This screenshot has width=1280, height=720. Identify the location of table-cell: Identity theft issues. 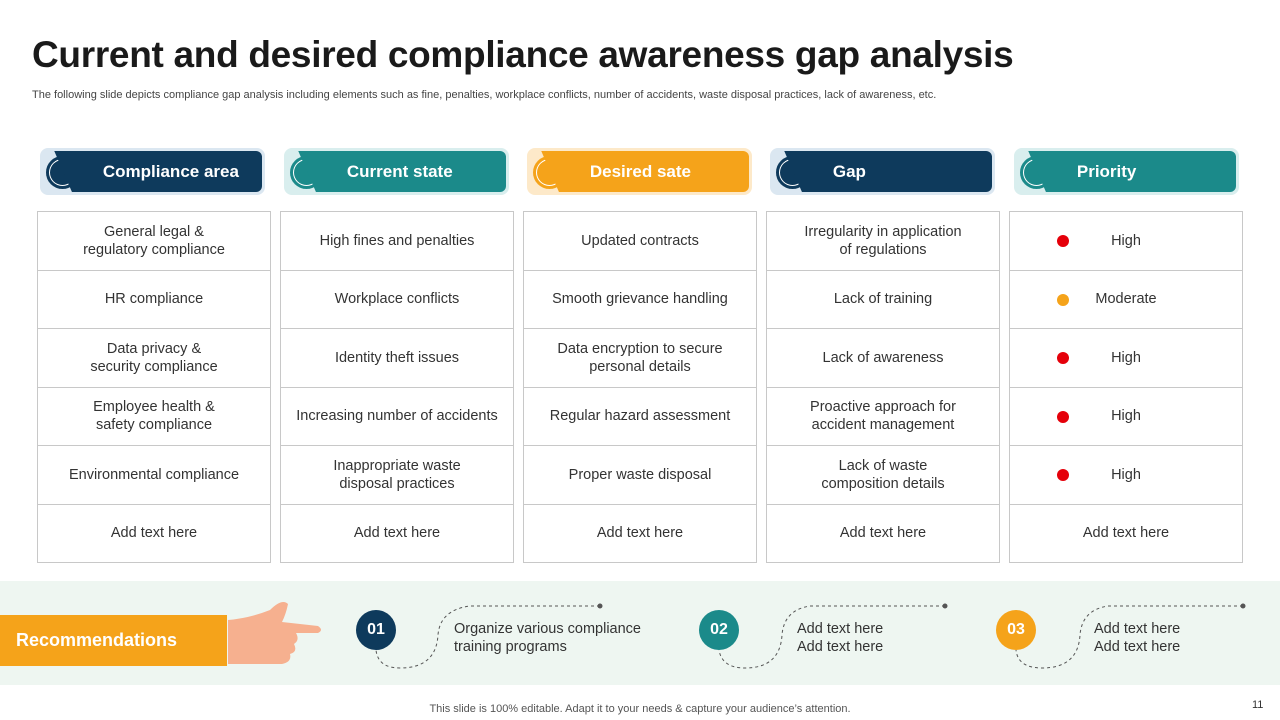
(397, 358).